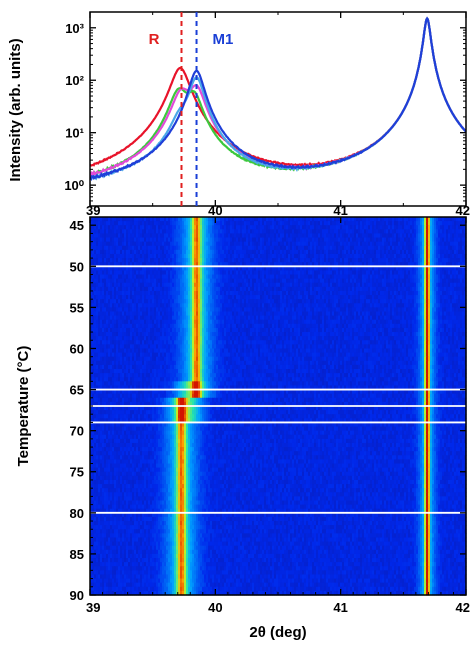 The width and height of the screenshot is (476, 648). What do you see at coordinates (223, 39) in the screenshot?
I see `marker-label-m1: M1` at bounding box center [223, 39].